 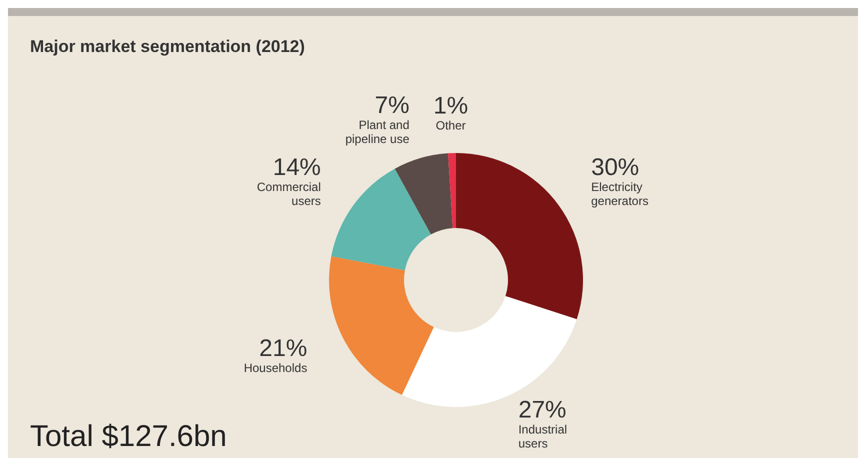 I want to click on data-label: 1%, so click(x=450, y=106).